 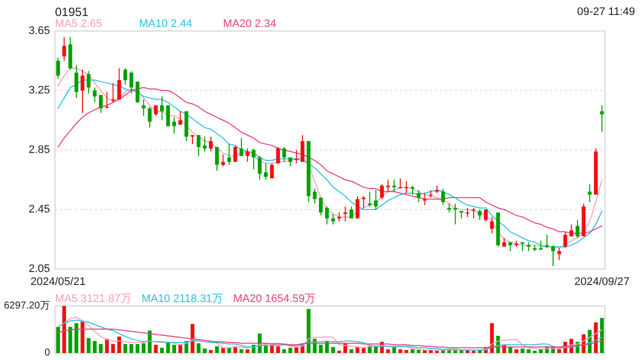 I want to click on series-label: MA5 3121.87万, so click(x=93, y=299).